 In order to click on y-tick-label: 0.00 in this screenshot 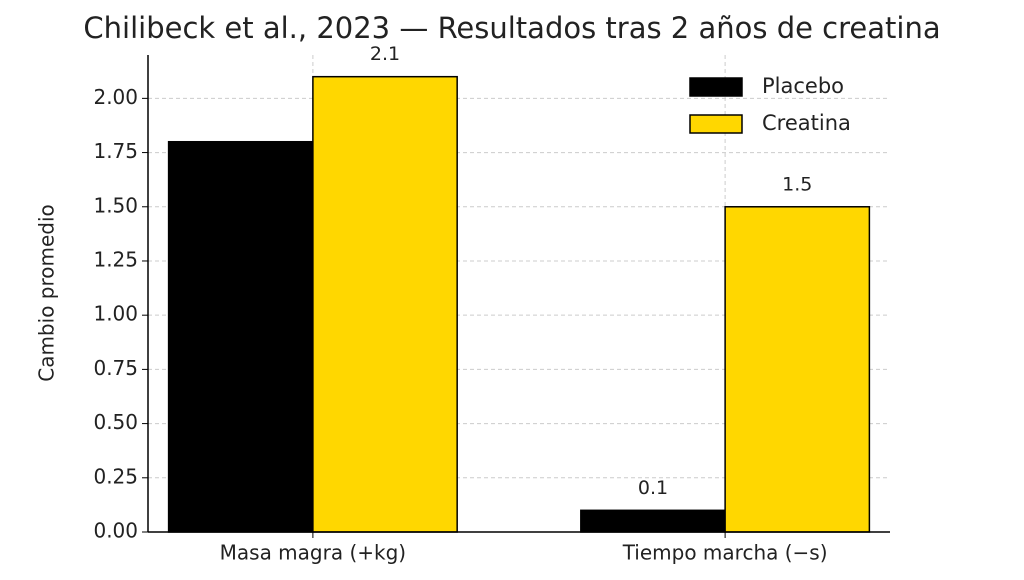, I will do `click(115, 531)`.